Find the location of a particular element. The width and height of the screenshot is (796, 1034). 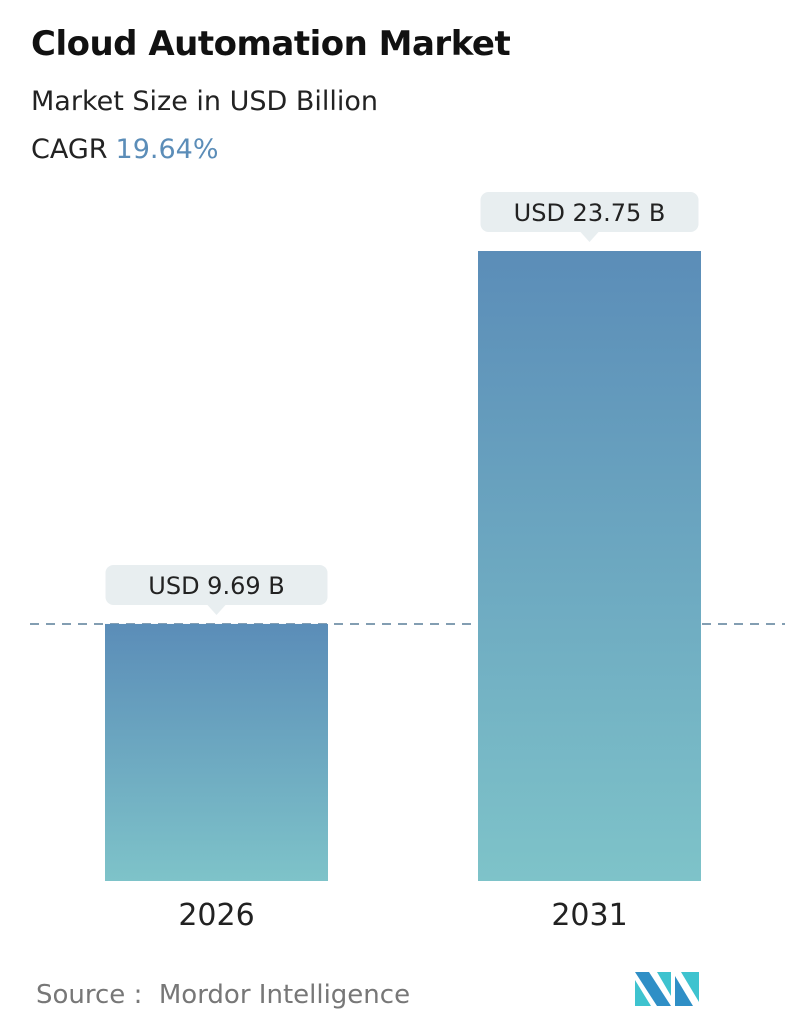

cagr-value: 19.64% is located at coordinates (167, 149).